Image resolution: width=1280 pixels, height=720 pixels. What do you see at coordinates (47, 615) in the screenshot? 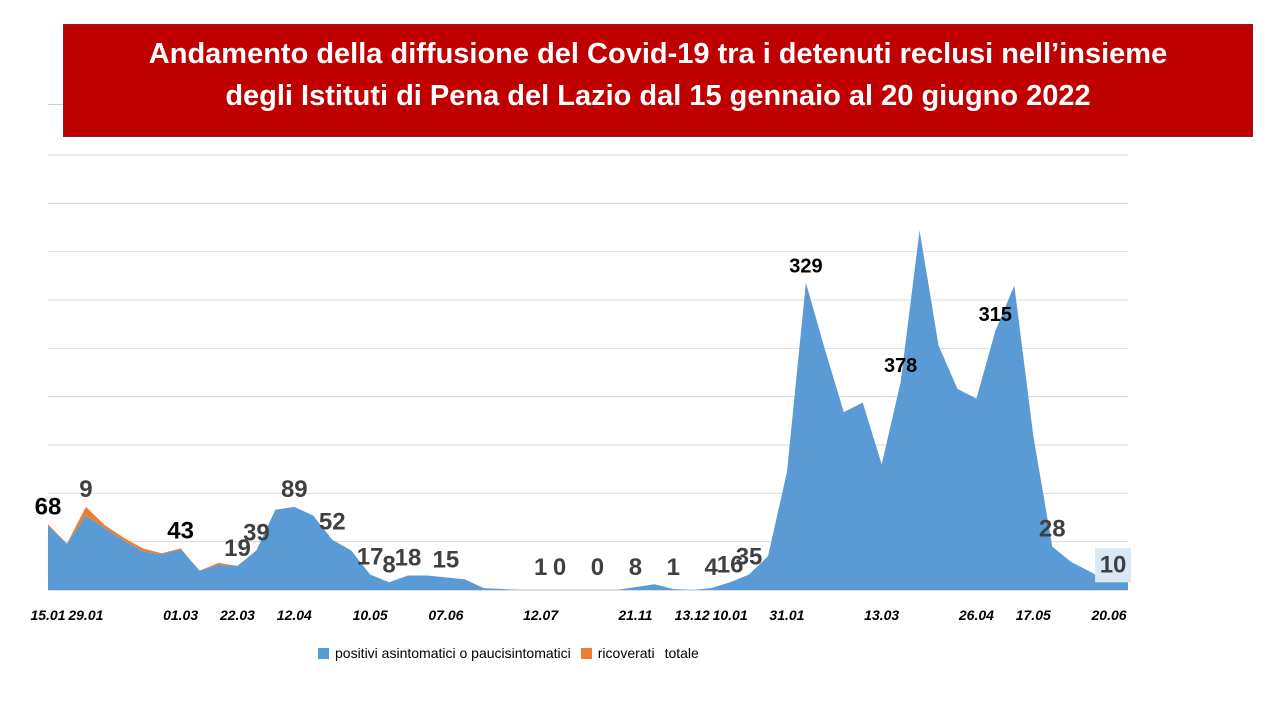
I see `x-tick-label: 15.01` at bounding box center [47, 615].